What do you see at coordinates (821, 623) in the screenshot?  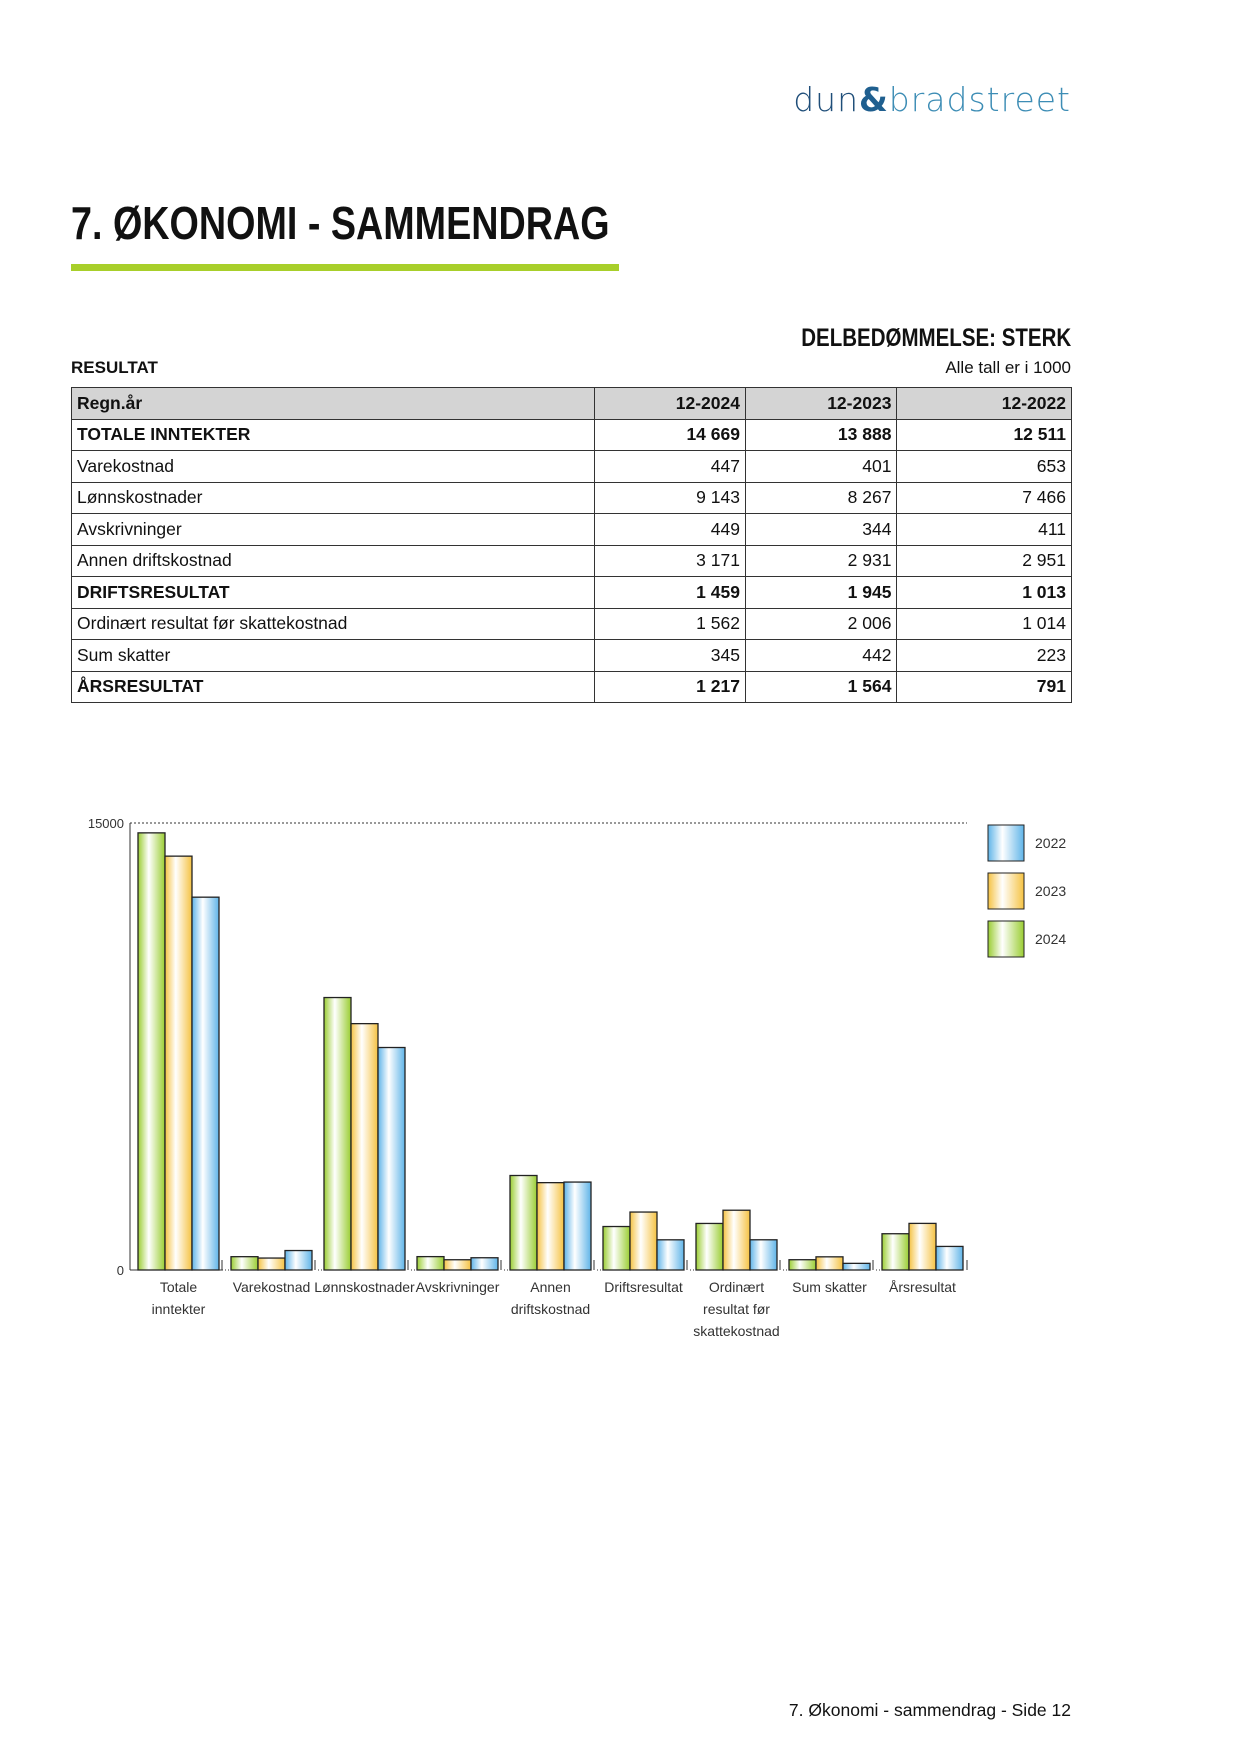 I see `cell-value: 2 006` at bounding box center [821, 623].